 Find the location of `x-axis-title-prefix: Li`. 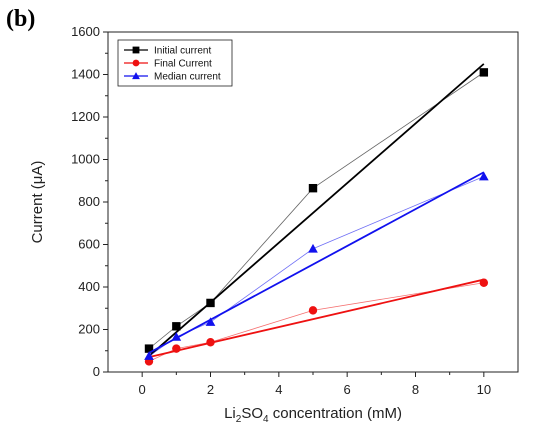

x-axis-title-prefix: Li is located at coordinates (230, 413).